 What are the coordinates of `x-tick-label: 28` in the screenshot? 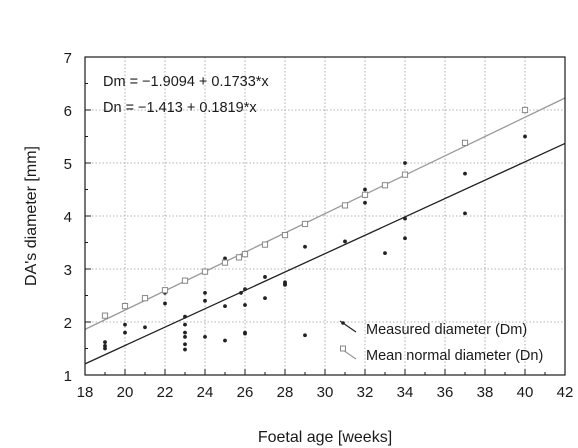 It's located at (285, 392).